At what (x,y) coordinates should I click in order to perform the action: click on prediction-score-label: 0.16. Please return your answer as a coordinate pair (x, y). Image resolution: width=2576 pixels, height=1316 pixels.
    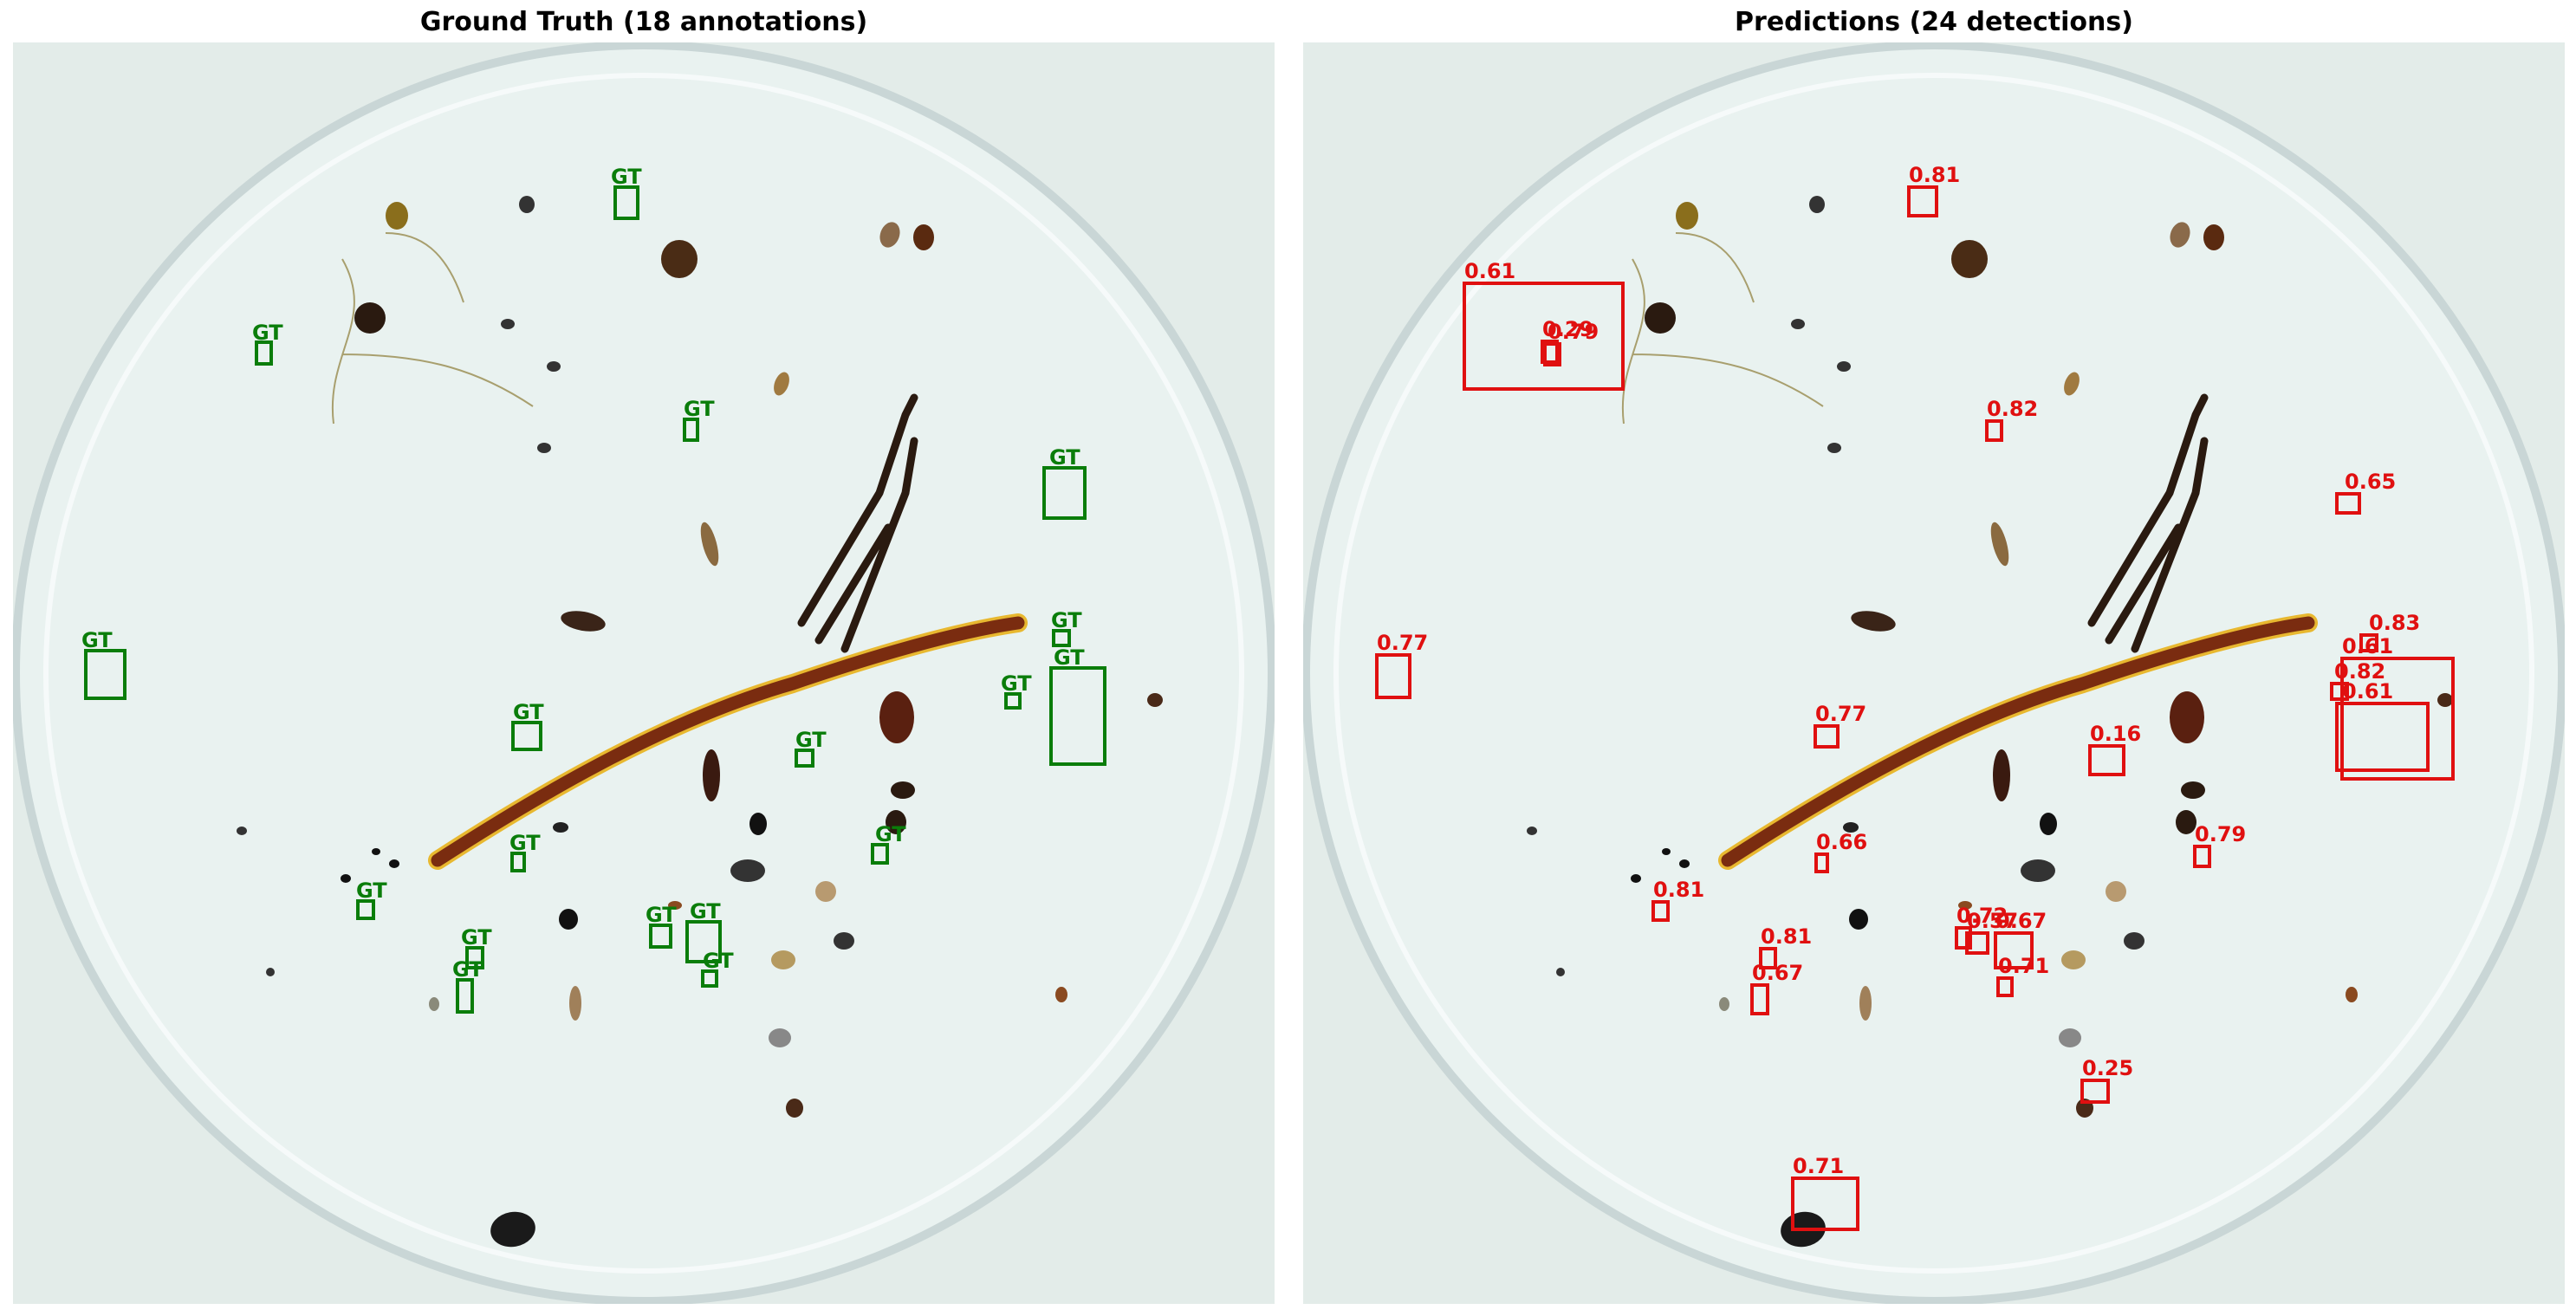
    Looking at the image, I should click on (2115, 734).